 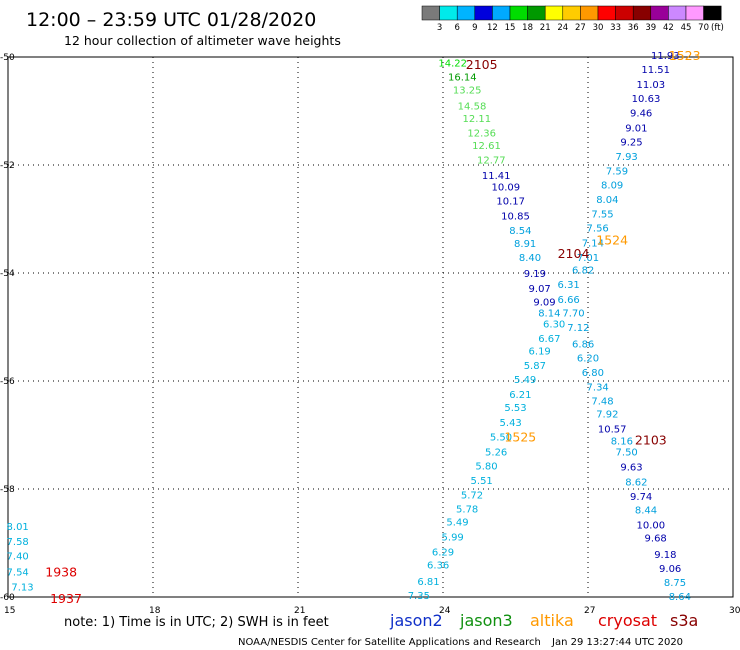 I want to click on wave-height-label: 8.62, so click(x=636, y=483).